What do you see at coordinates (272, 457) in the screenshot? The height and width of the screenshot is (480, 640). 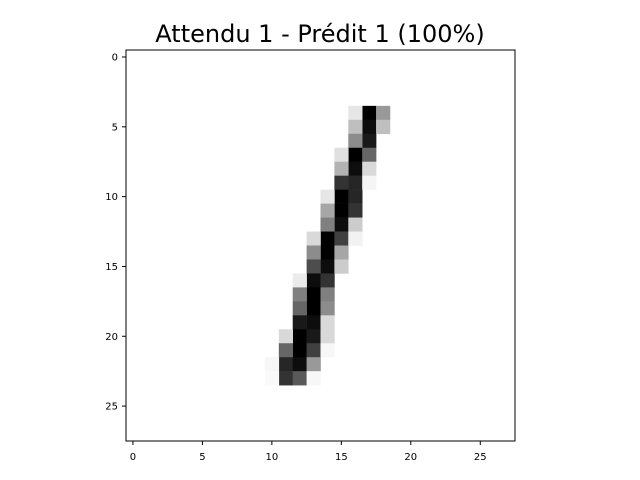 I see `x-tick-label: 10` at bounding box center [272, 457].